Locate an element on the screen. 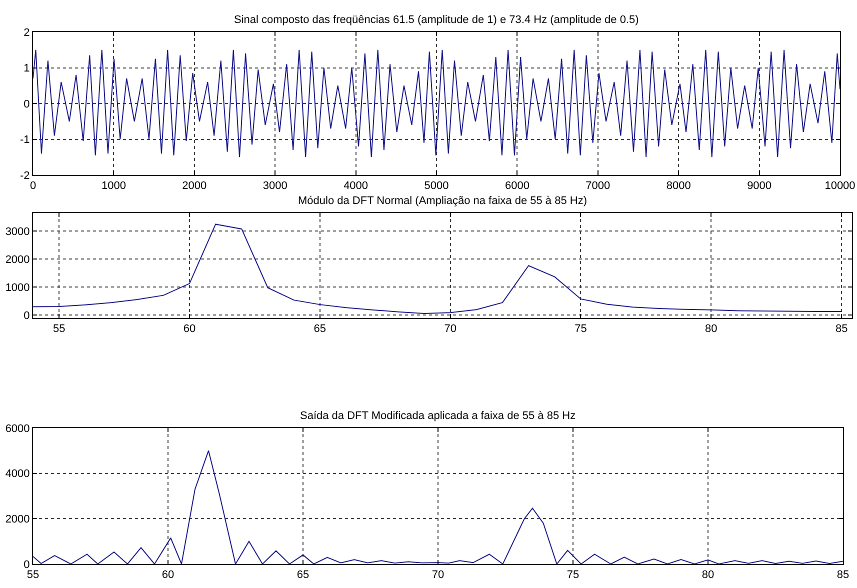 The height and width of the screenshot is (588, 857). y-tick-label: 1 is located at coordinates (27, 68).